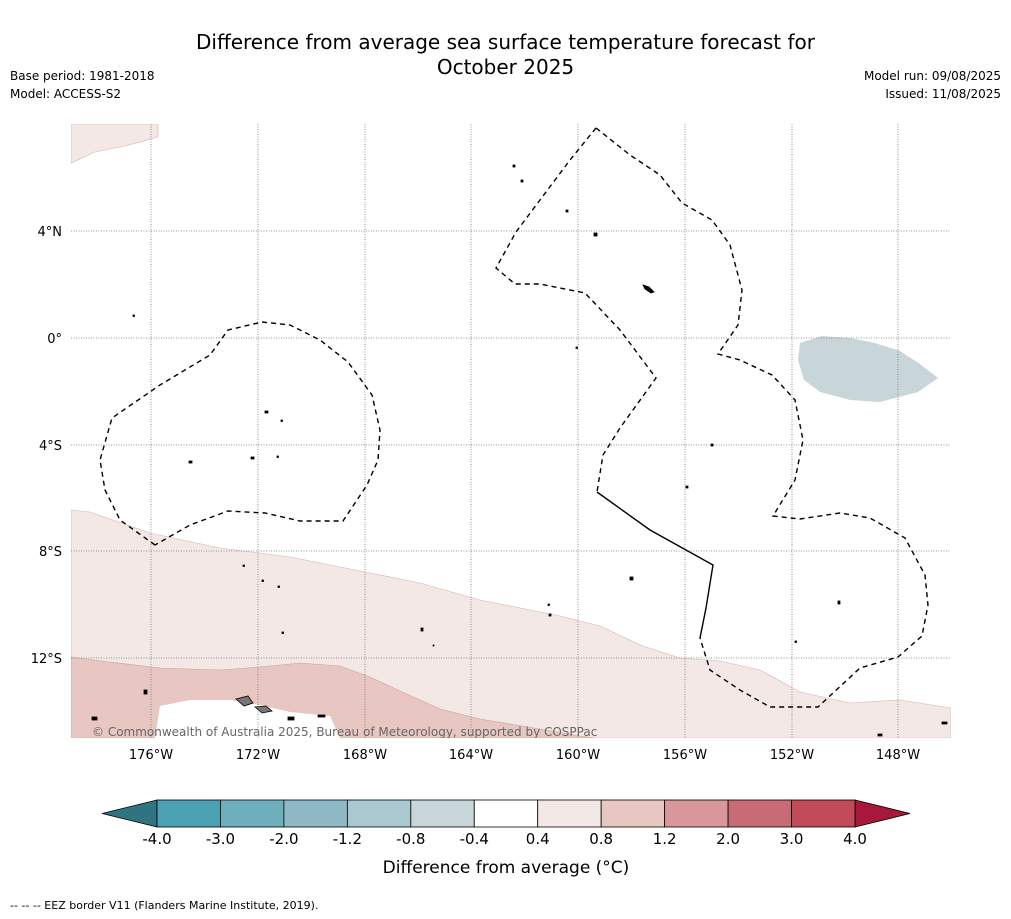  I want to click on lon-label-164w: 164°W, so click(471, 755).